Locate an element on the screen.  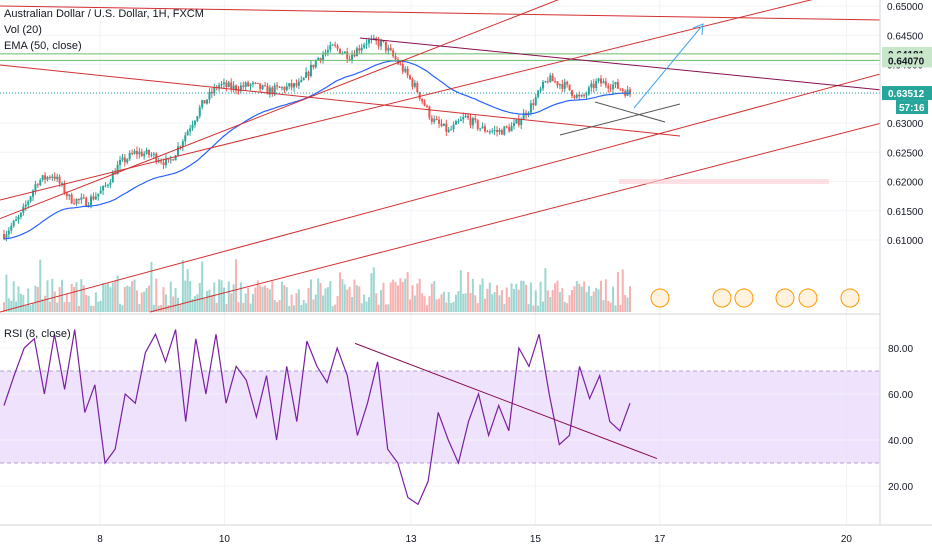
time-tick-label: 15 is located at coordinates (536, 539).